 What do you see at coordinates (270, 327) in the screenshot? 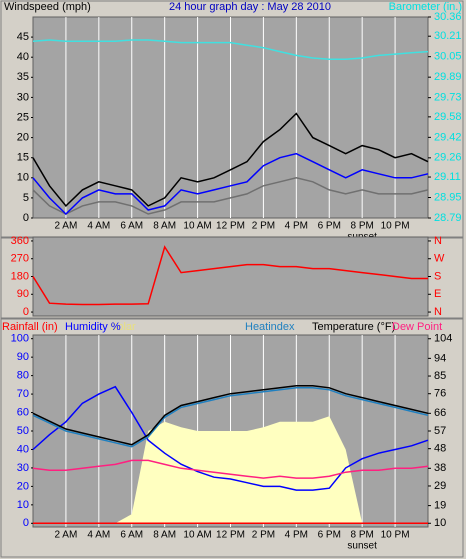
I see `legend-entry: Heatindex` at bounding box center [270, 327].